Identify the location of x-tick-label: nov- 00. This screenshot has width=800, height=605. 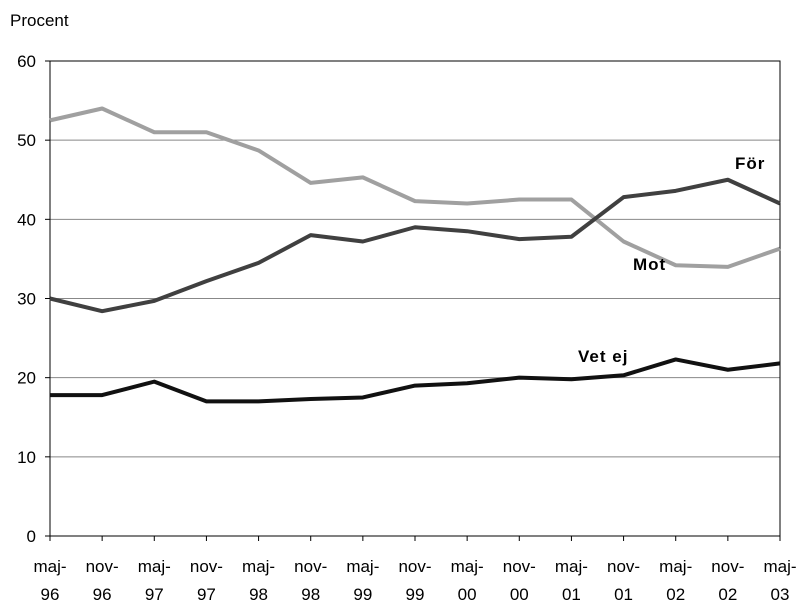
(519, 580).